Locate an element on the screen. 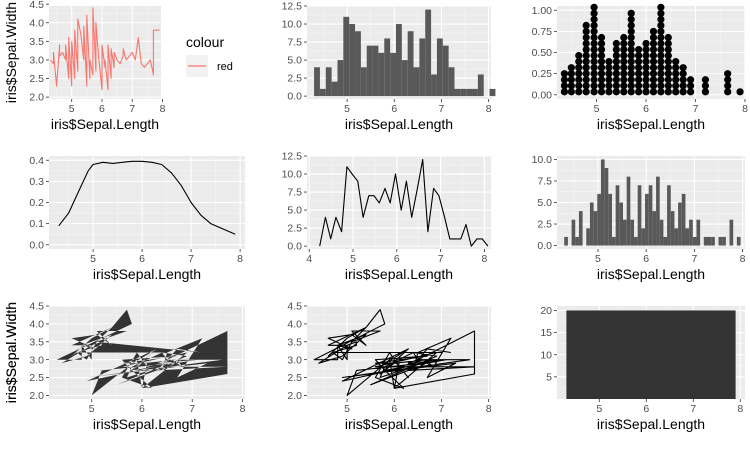  series-line-density is located at coordinates (147, 197).